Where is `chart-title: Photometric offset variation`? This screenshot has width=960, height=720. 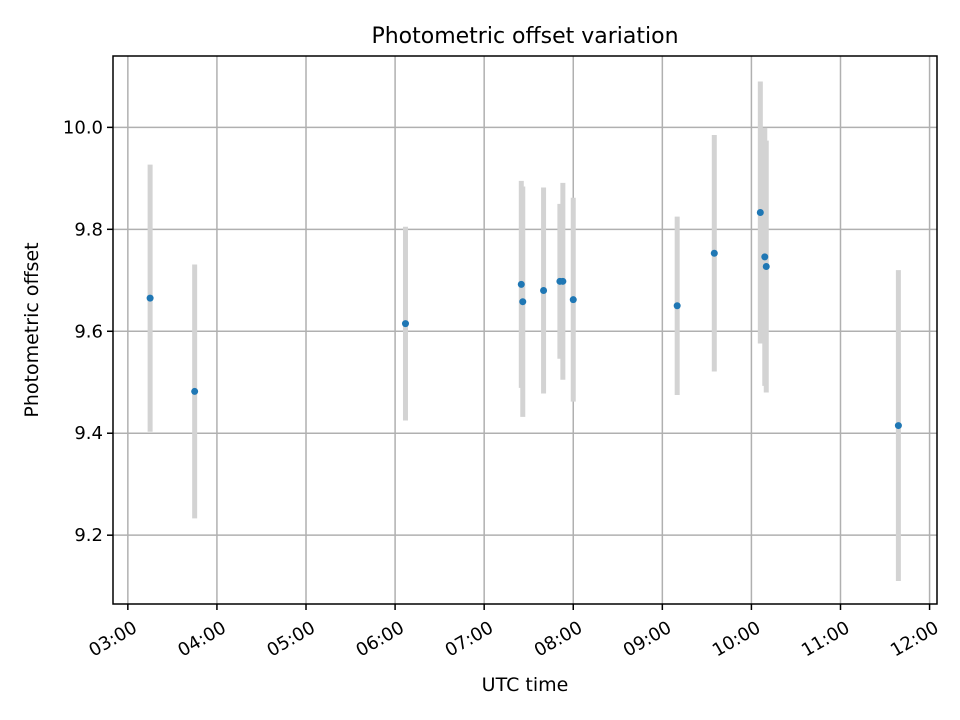 chart-title: Photometric offset variation is located at coordinates (524, 36).